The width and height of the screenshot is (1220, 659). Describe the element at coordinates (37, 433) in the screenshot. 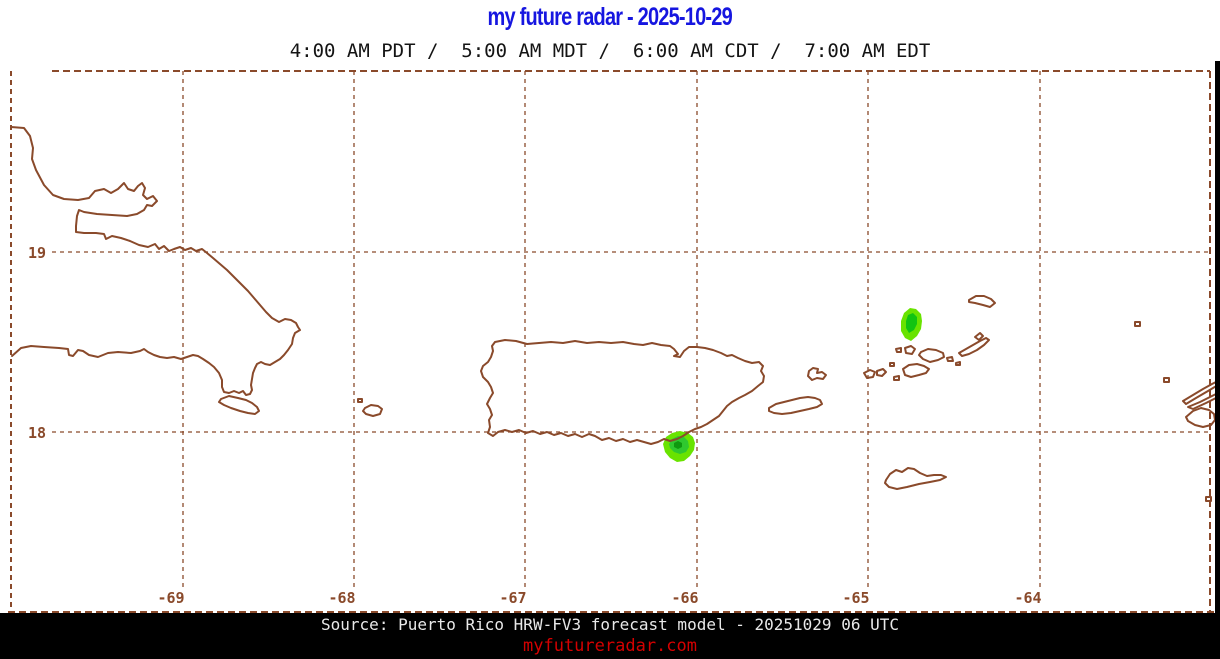

I see `axis-label-18: 18` at that location.